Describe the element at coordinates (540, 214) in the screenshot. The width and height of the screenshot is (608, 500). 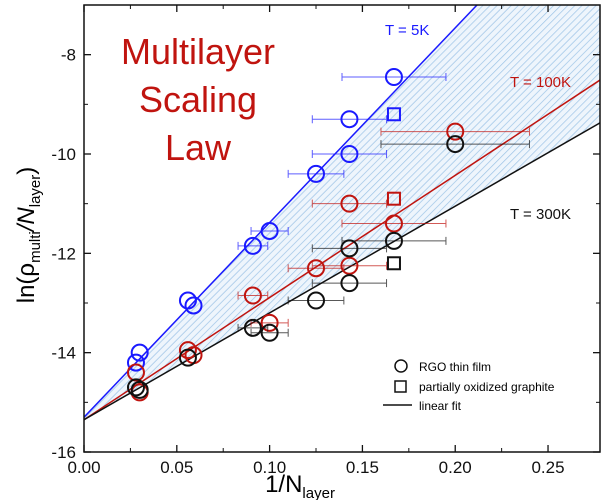
I see `label-300k: T = 300K` at that location.